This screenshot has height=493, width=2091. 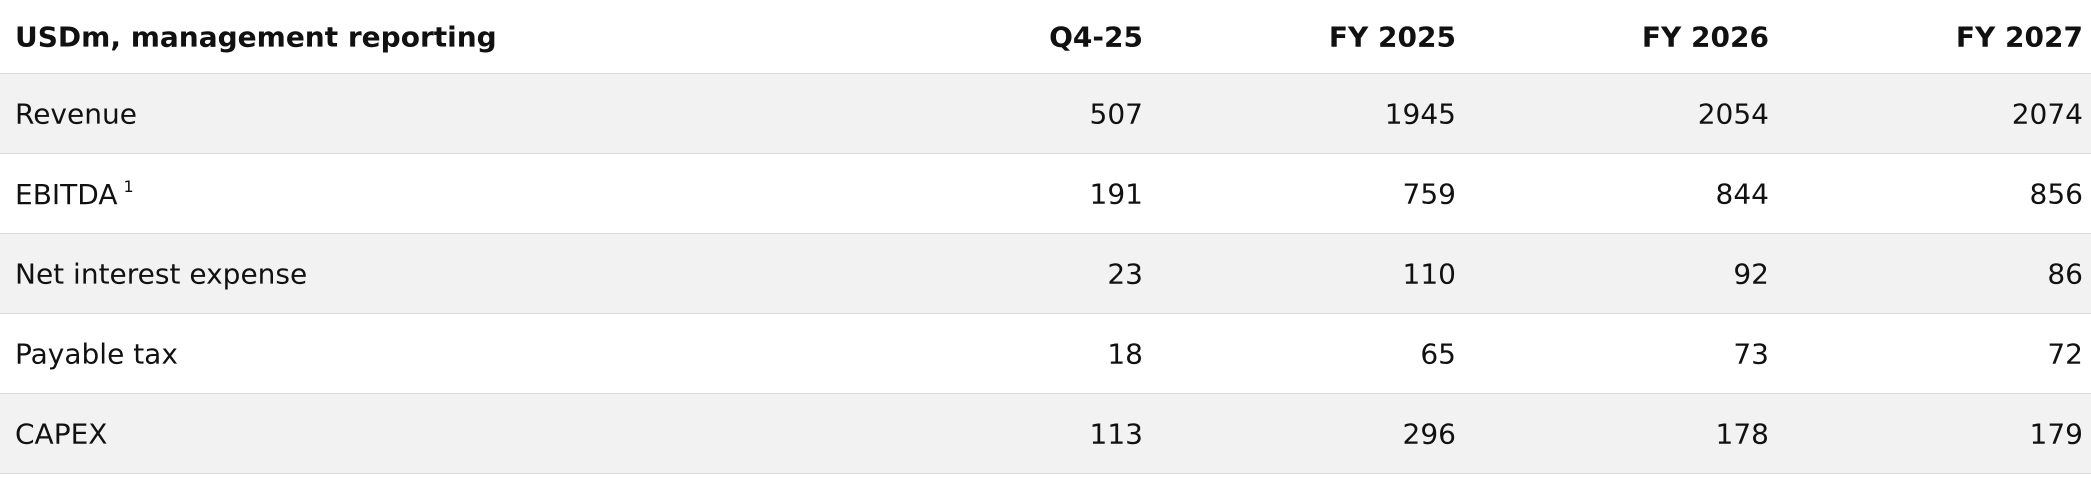 I want to click on row-label: Net interest expense, so click(x=161, y=273).